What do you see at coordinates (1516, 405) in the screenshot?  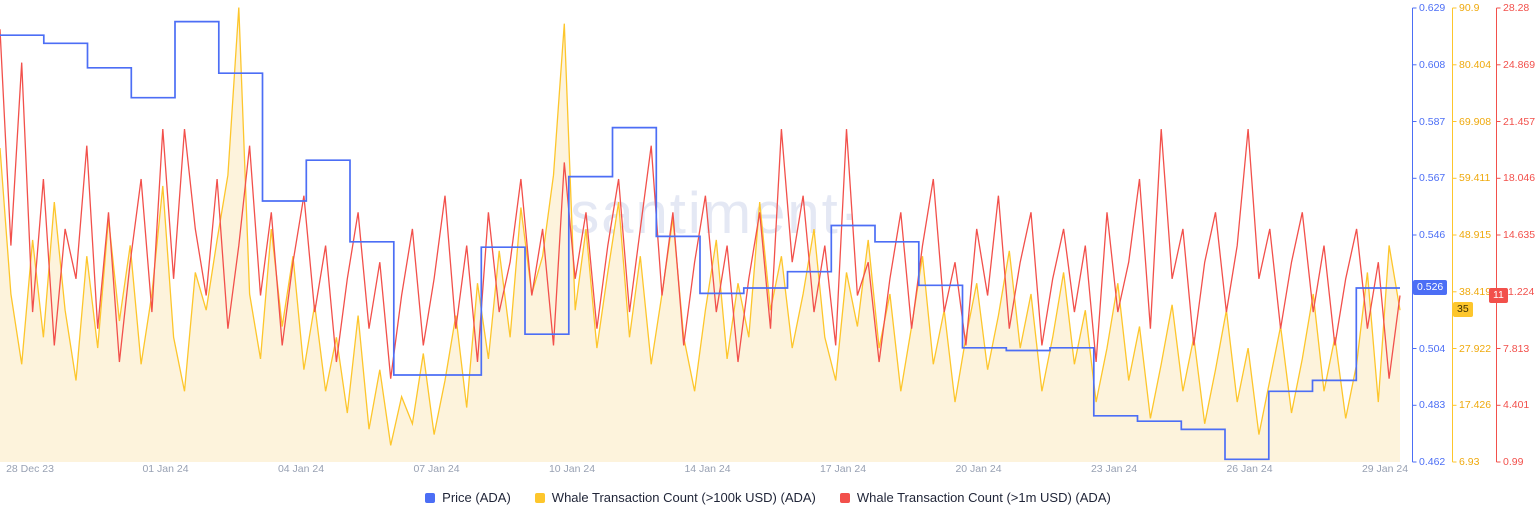 I see `whale-1m-axis-tick: 4.401` at bounding box center [1516, 405].